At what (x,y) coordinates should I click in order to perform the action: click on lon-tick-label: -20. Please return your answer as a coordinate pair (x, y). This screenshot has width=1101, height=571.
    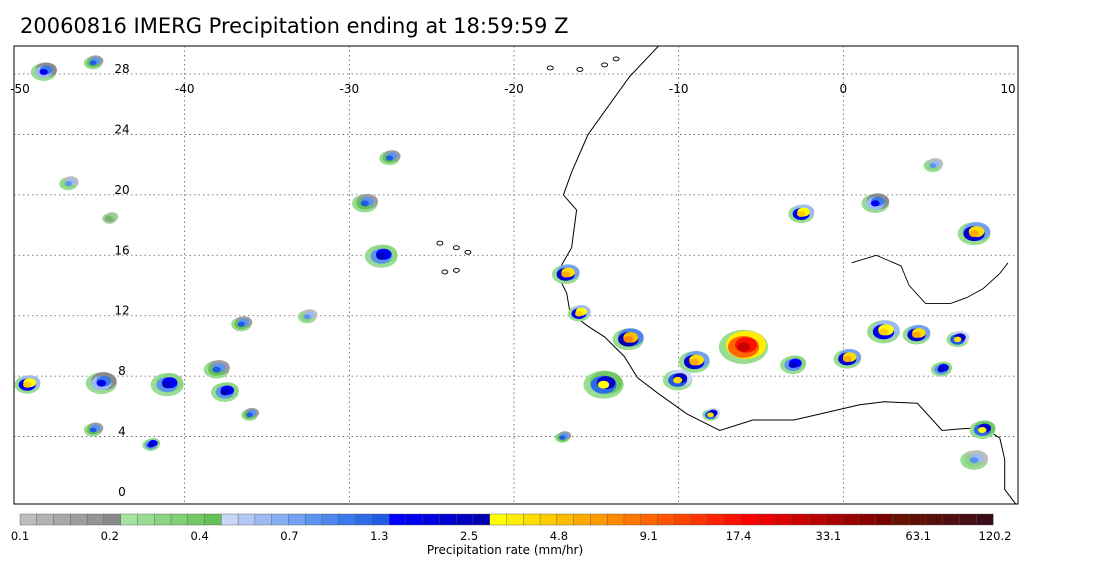
    Looking at the image, I should click on (514, 89).